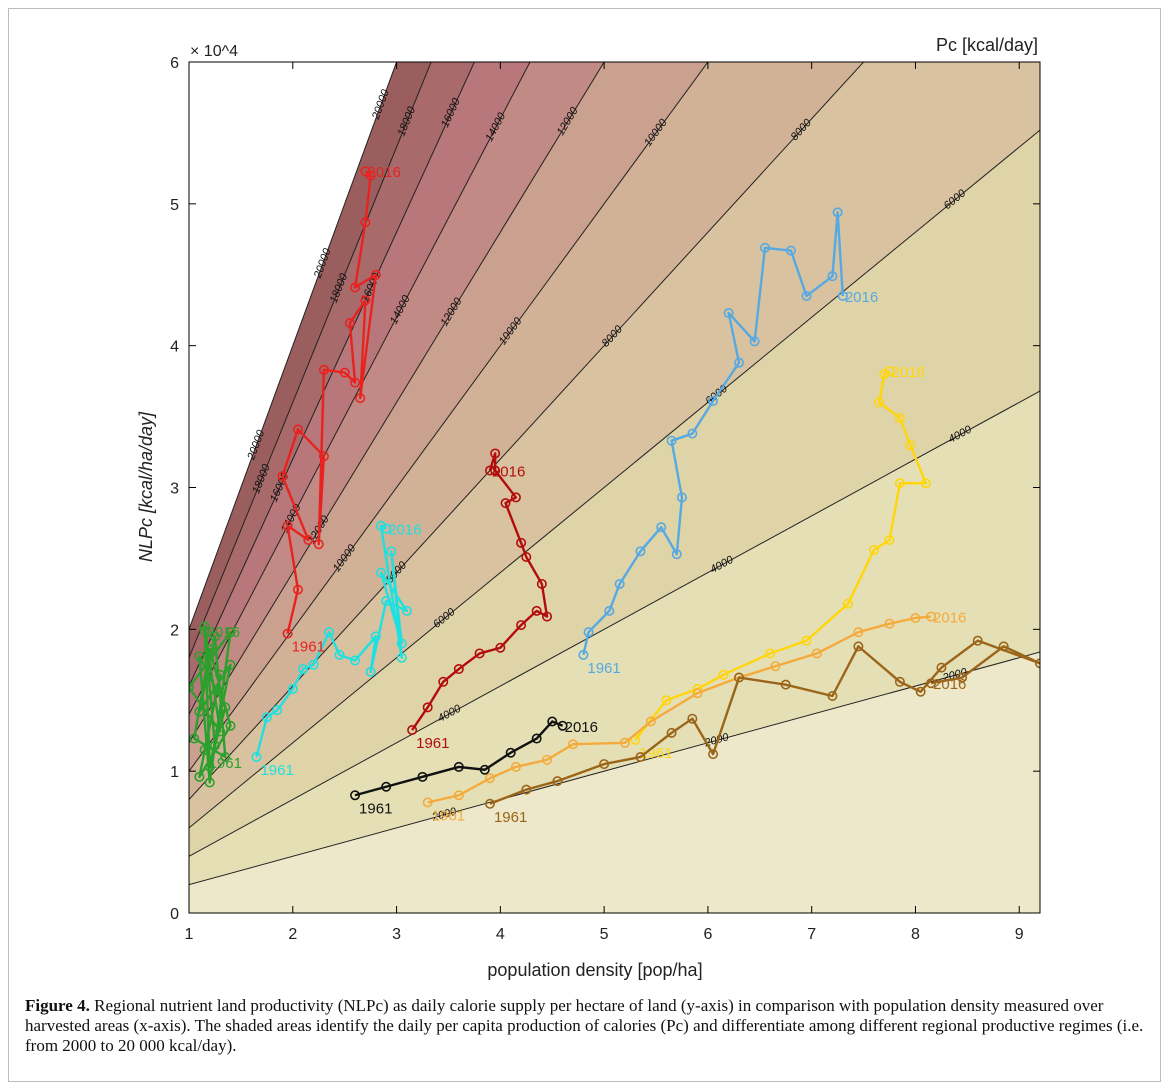 This screenshot has height=1092, width=1171. I want to click on colorbar-title: Pc [kcal/day], so click(987, 45).